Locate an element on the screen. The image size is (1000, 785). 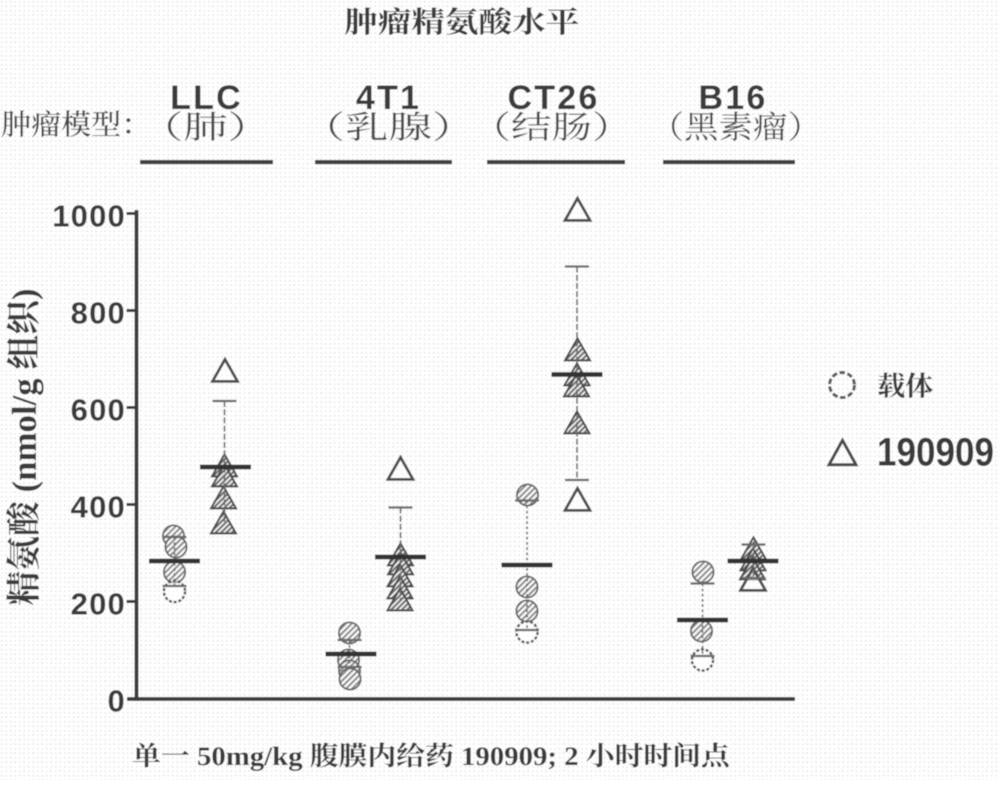
svg-text: B16 is located at coordinates (733, 98).